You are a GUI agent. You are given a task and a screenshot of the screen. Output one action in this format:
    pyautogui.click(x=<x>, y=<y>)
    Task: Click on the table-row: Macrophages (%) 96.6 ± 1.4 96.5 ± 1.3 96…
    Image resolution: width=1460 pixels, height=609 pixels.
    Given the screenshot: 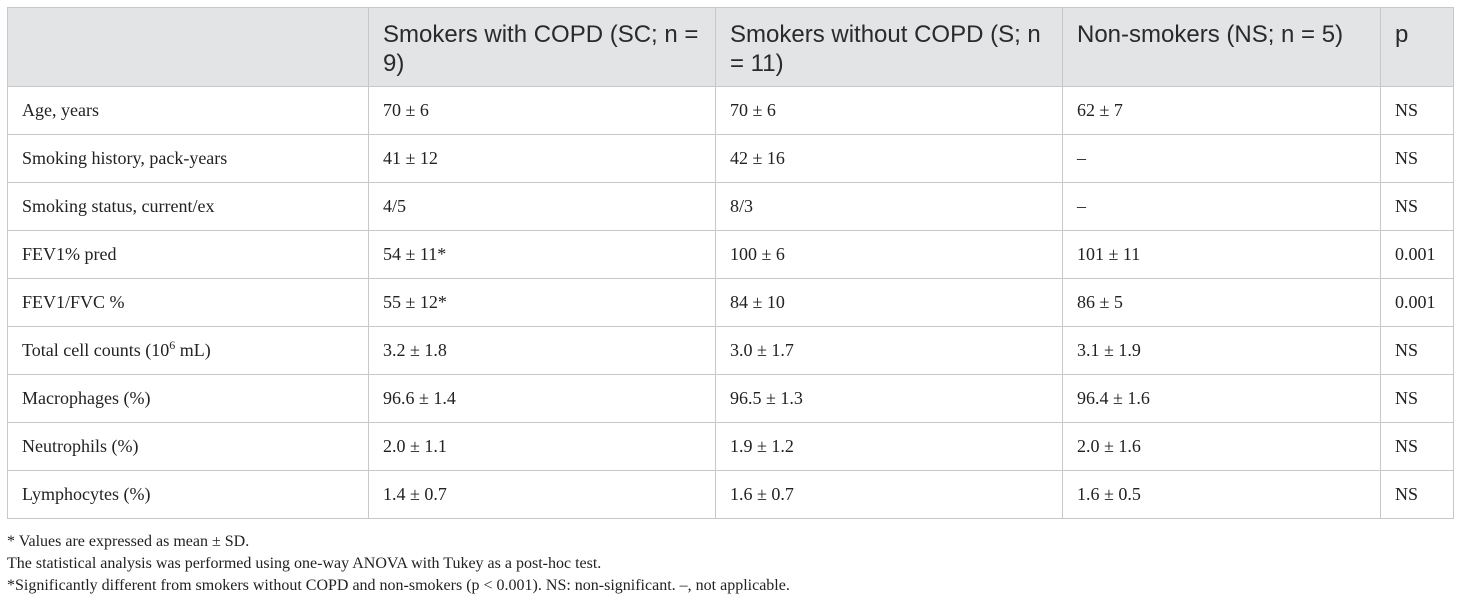 What is the action you would take?
    pyautogui.click(x=730, y=398)
    